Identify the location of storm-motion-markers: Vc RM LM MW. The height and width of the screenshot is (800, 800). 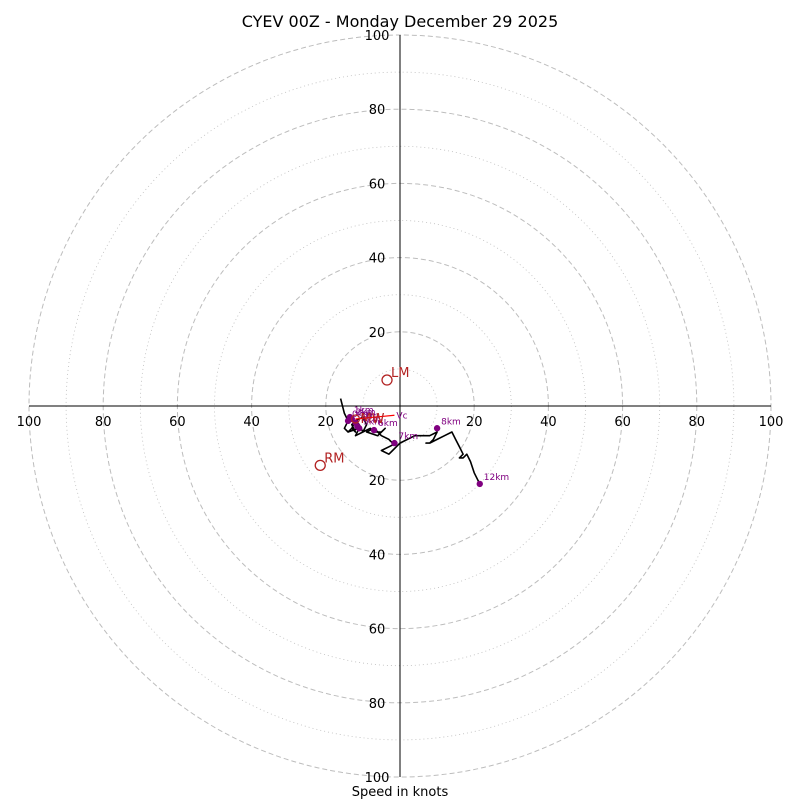
(361, 419).